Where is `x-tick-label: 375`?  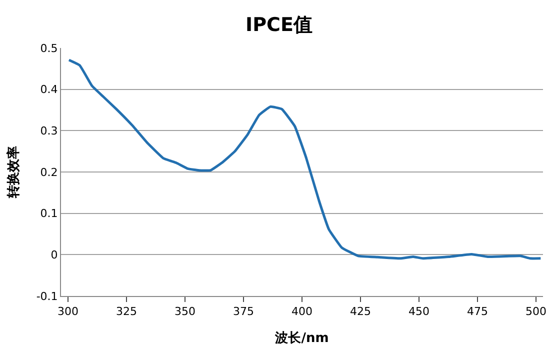 x-tick-label: 375 is located at coordinates (243, 311).